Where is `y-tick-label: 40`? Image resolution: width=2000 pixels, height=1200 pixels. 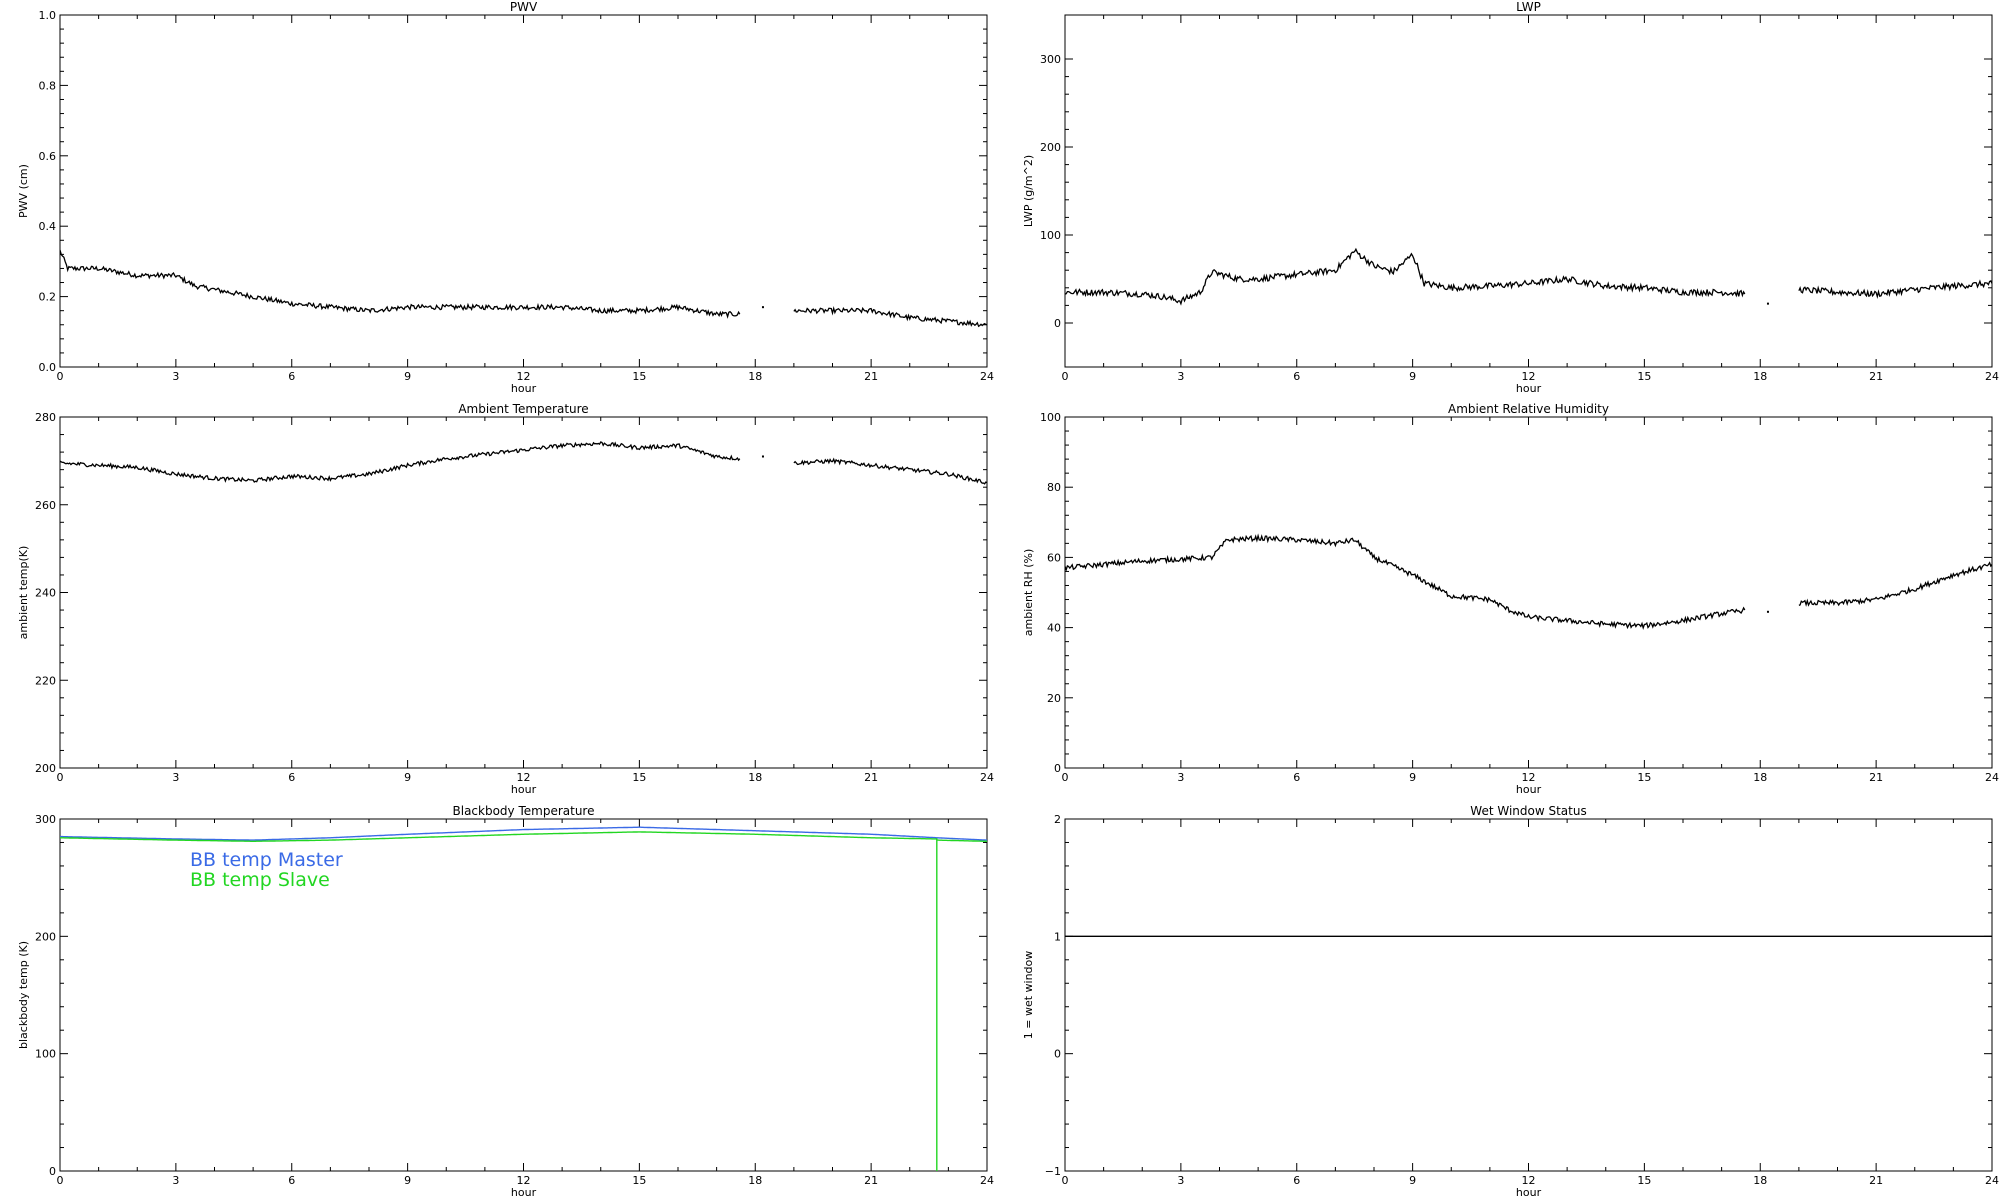 y-tick-label: 40 is located at coordinates (1054, 628).